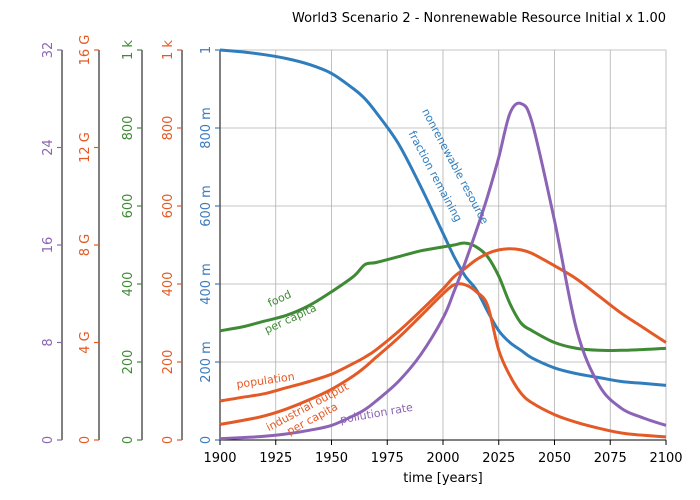 The image size is (700, 500). What do you see at coordinates (132, 242) in the screenshot?
I see `y-axis-food: 0 200 400 600 800 1 k` at bounding box center [132, 242].